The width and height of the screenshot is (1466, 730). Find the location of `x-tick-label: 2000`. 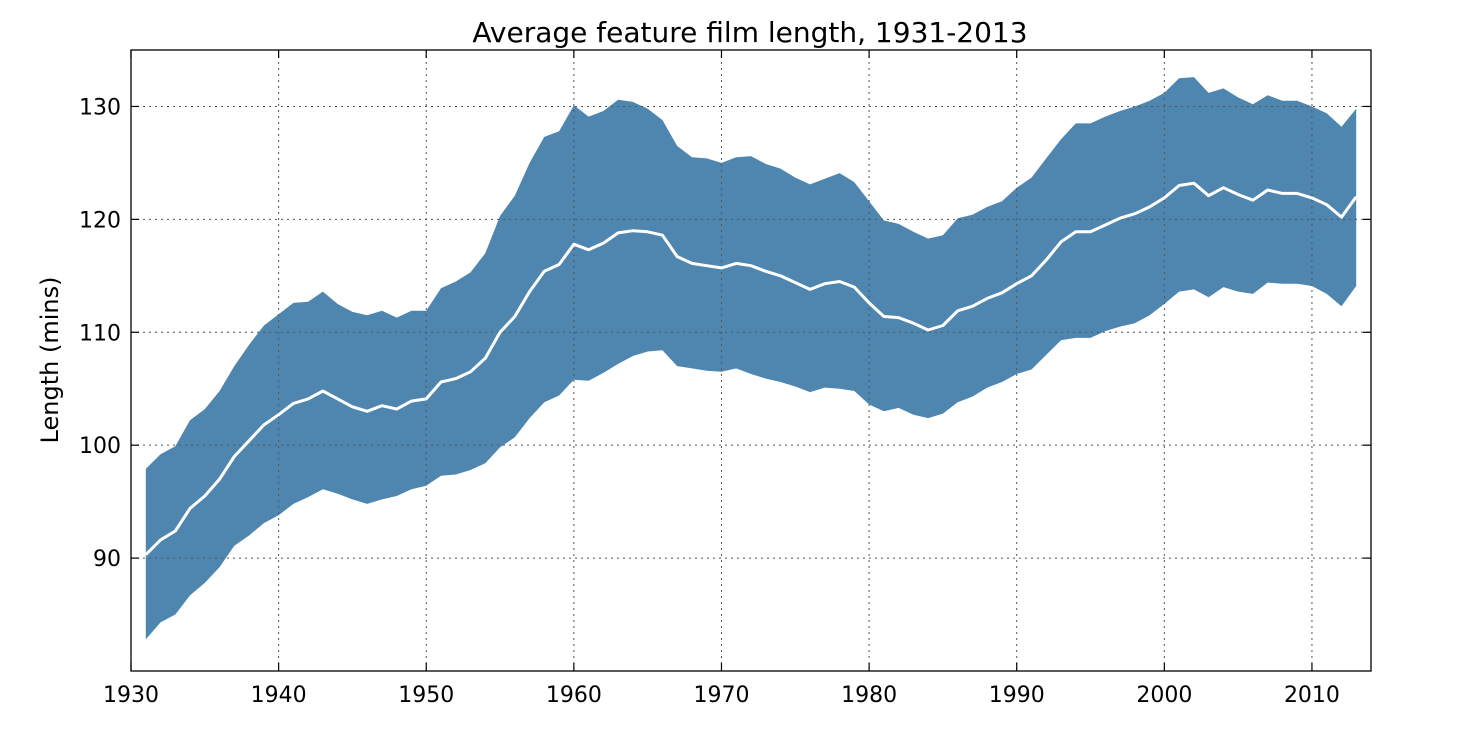

x-tick-label: 2000 is located at coordinates (1164, 695).